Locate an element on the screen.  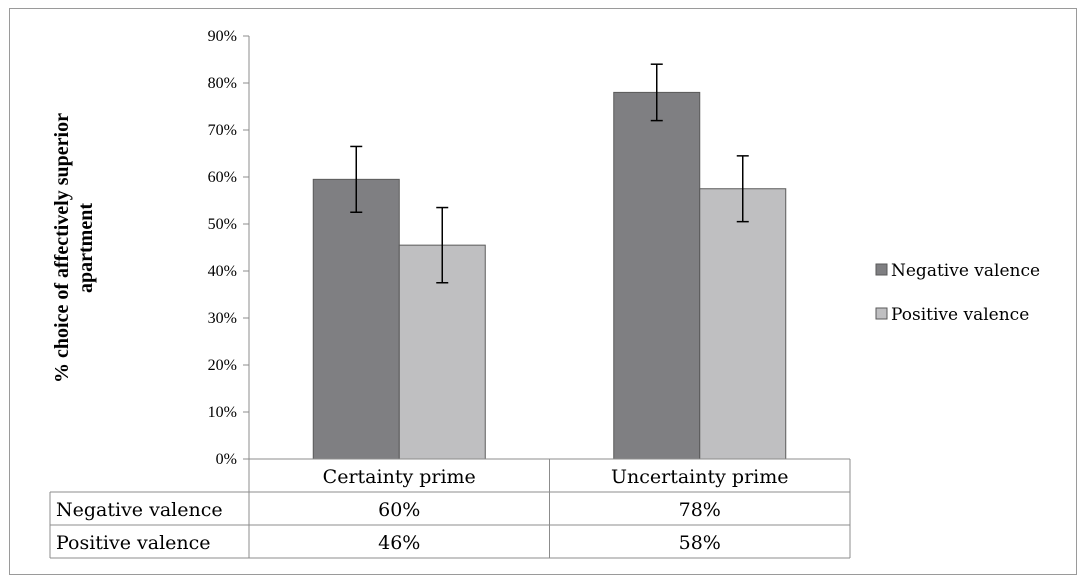
y-axis: 0% 10% 20% 30% 40% 50% 60% 70% 80% 90% is located at coordinates (229, 248).